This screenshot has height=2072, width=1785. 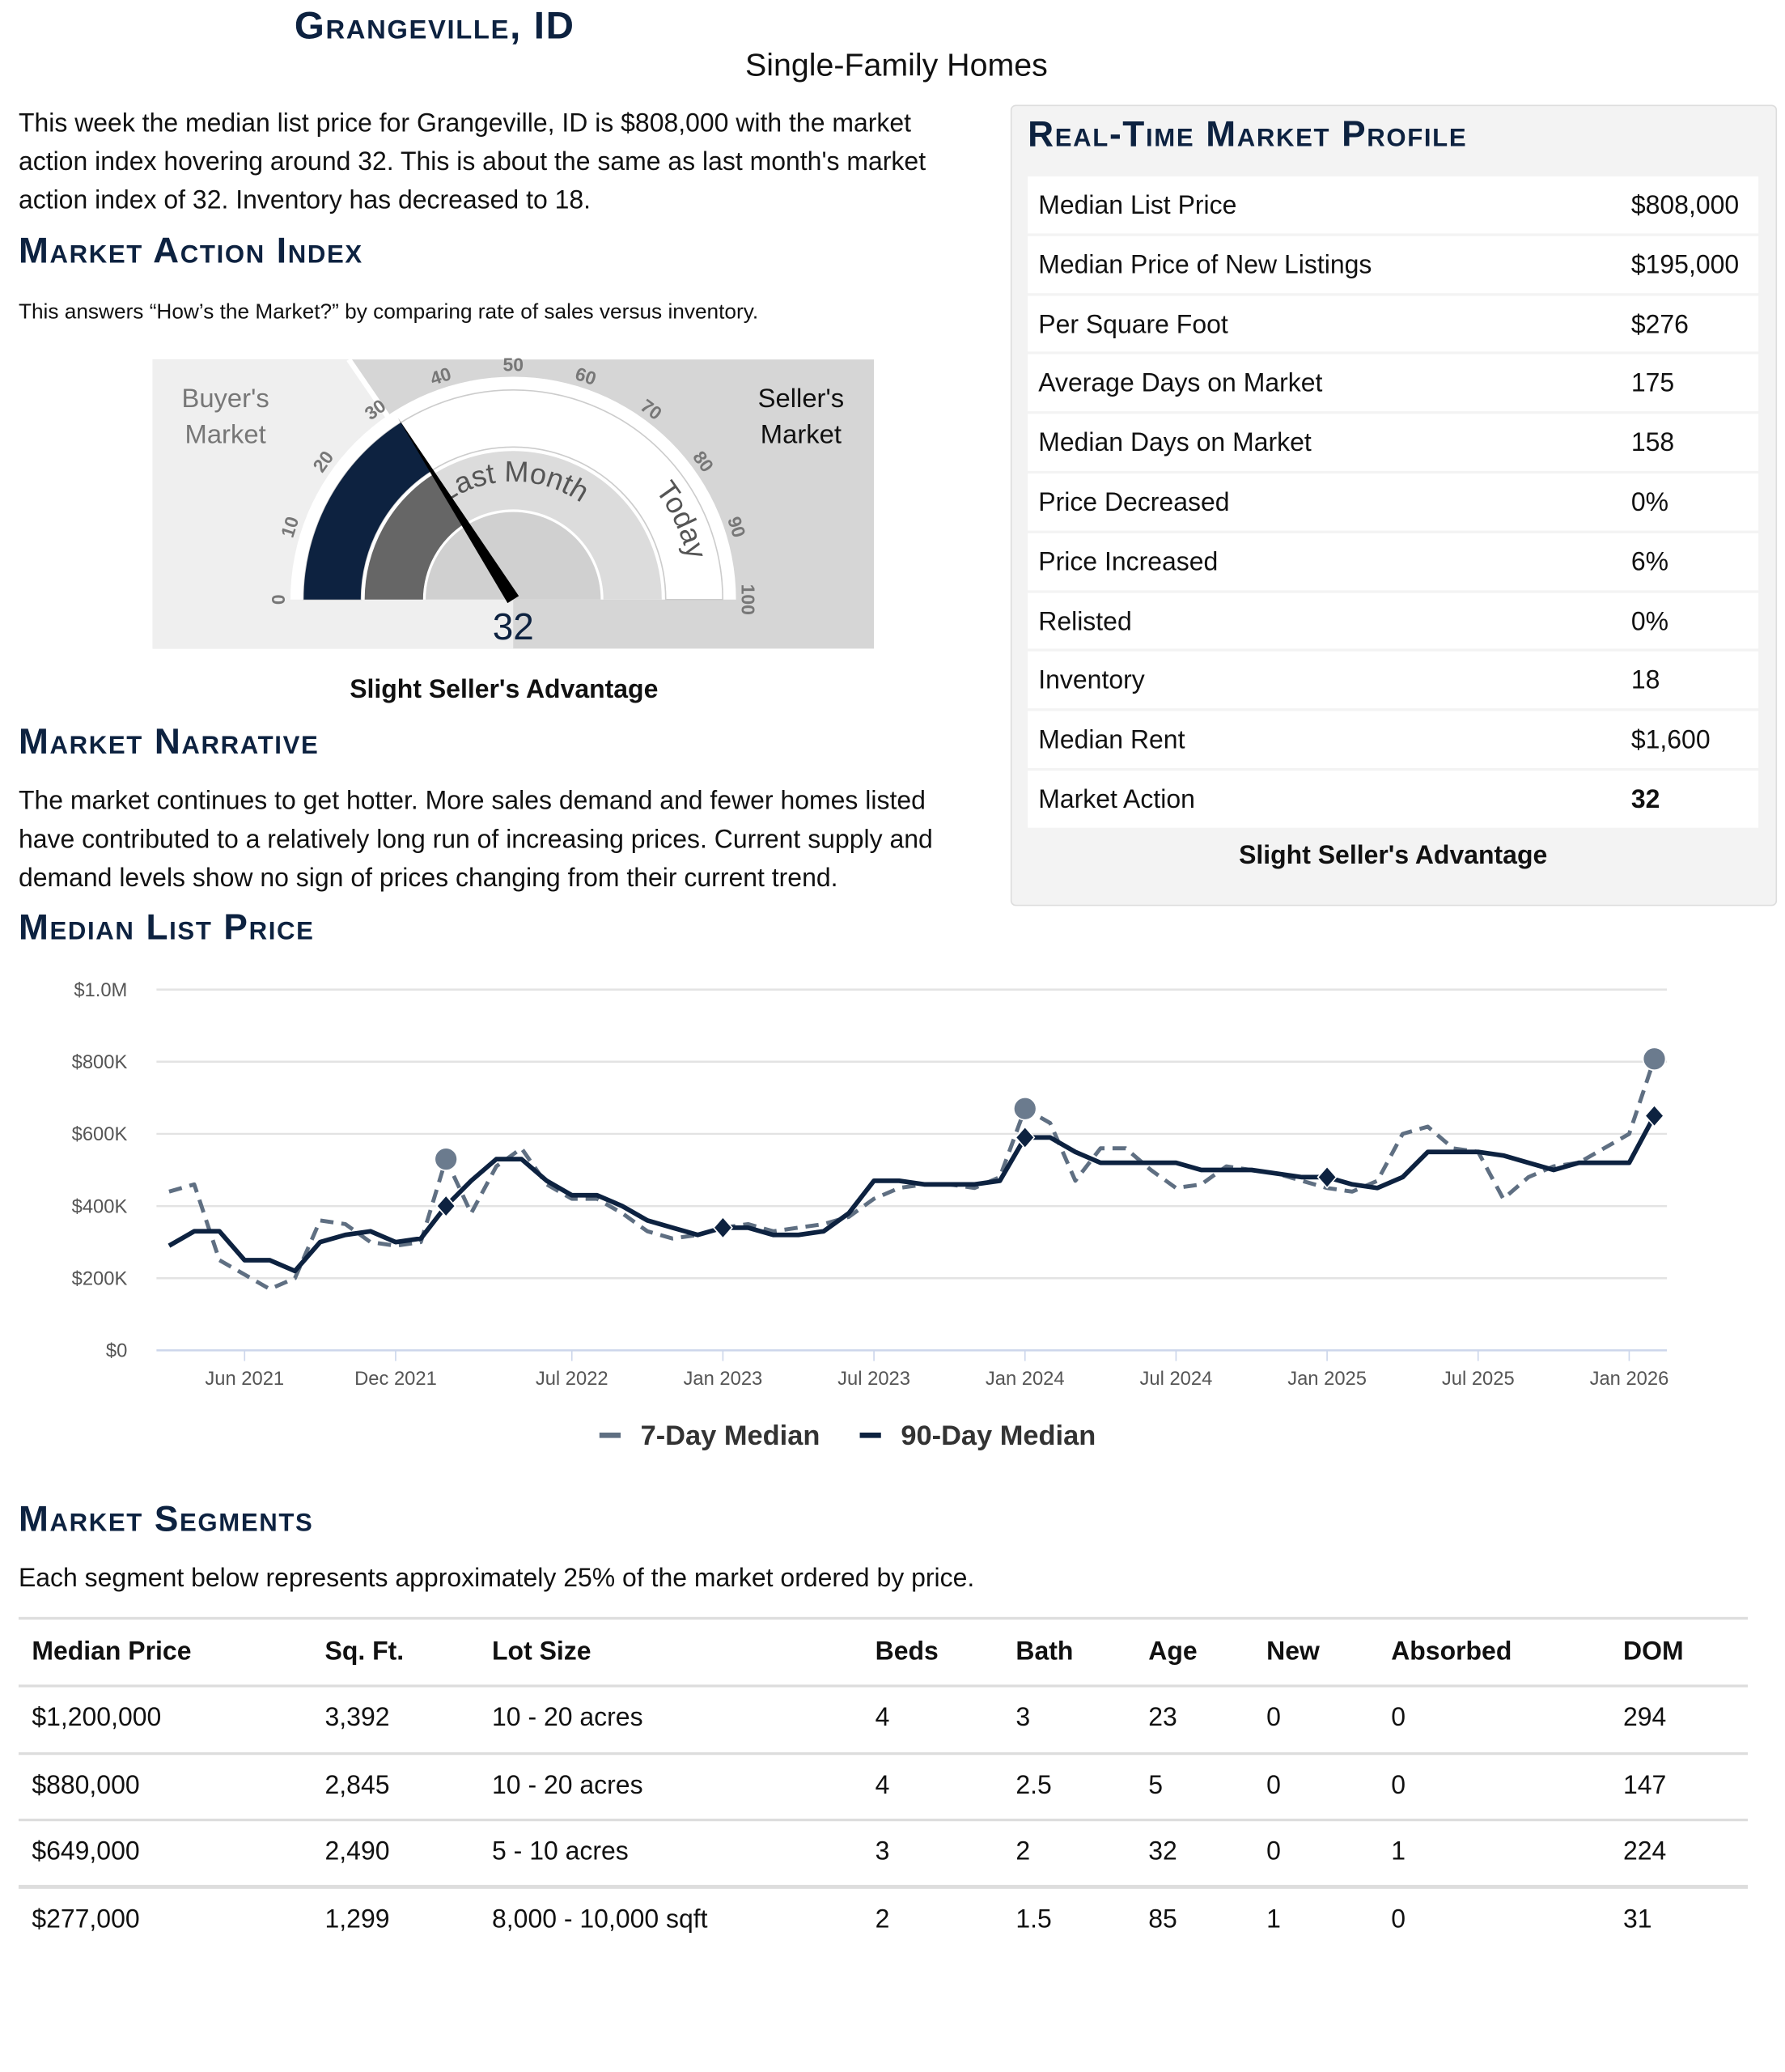 I want to click on series-line, so click(x=912, y=1175).